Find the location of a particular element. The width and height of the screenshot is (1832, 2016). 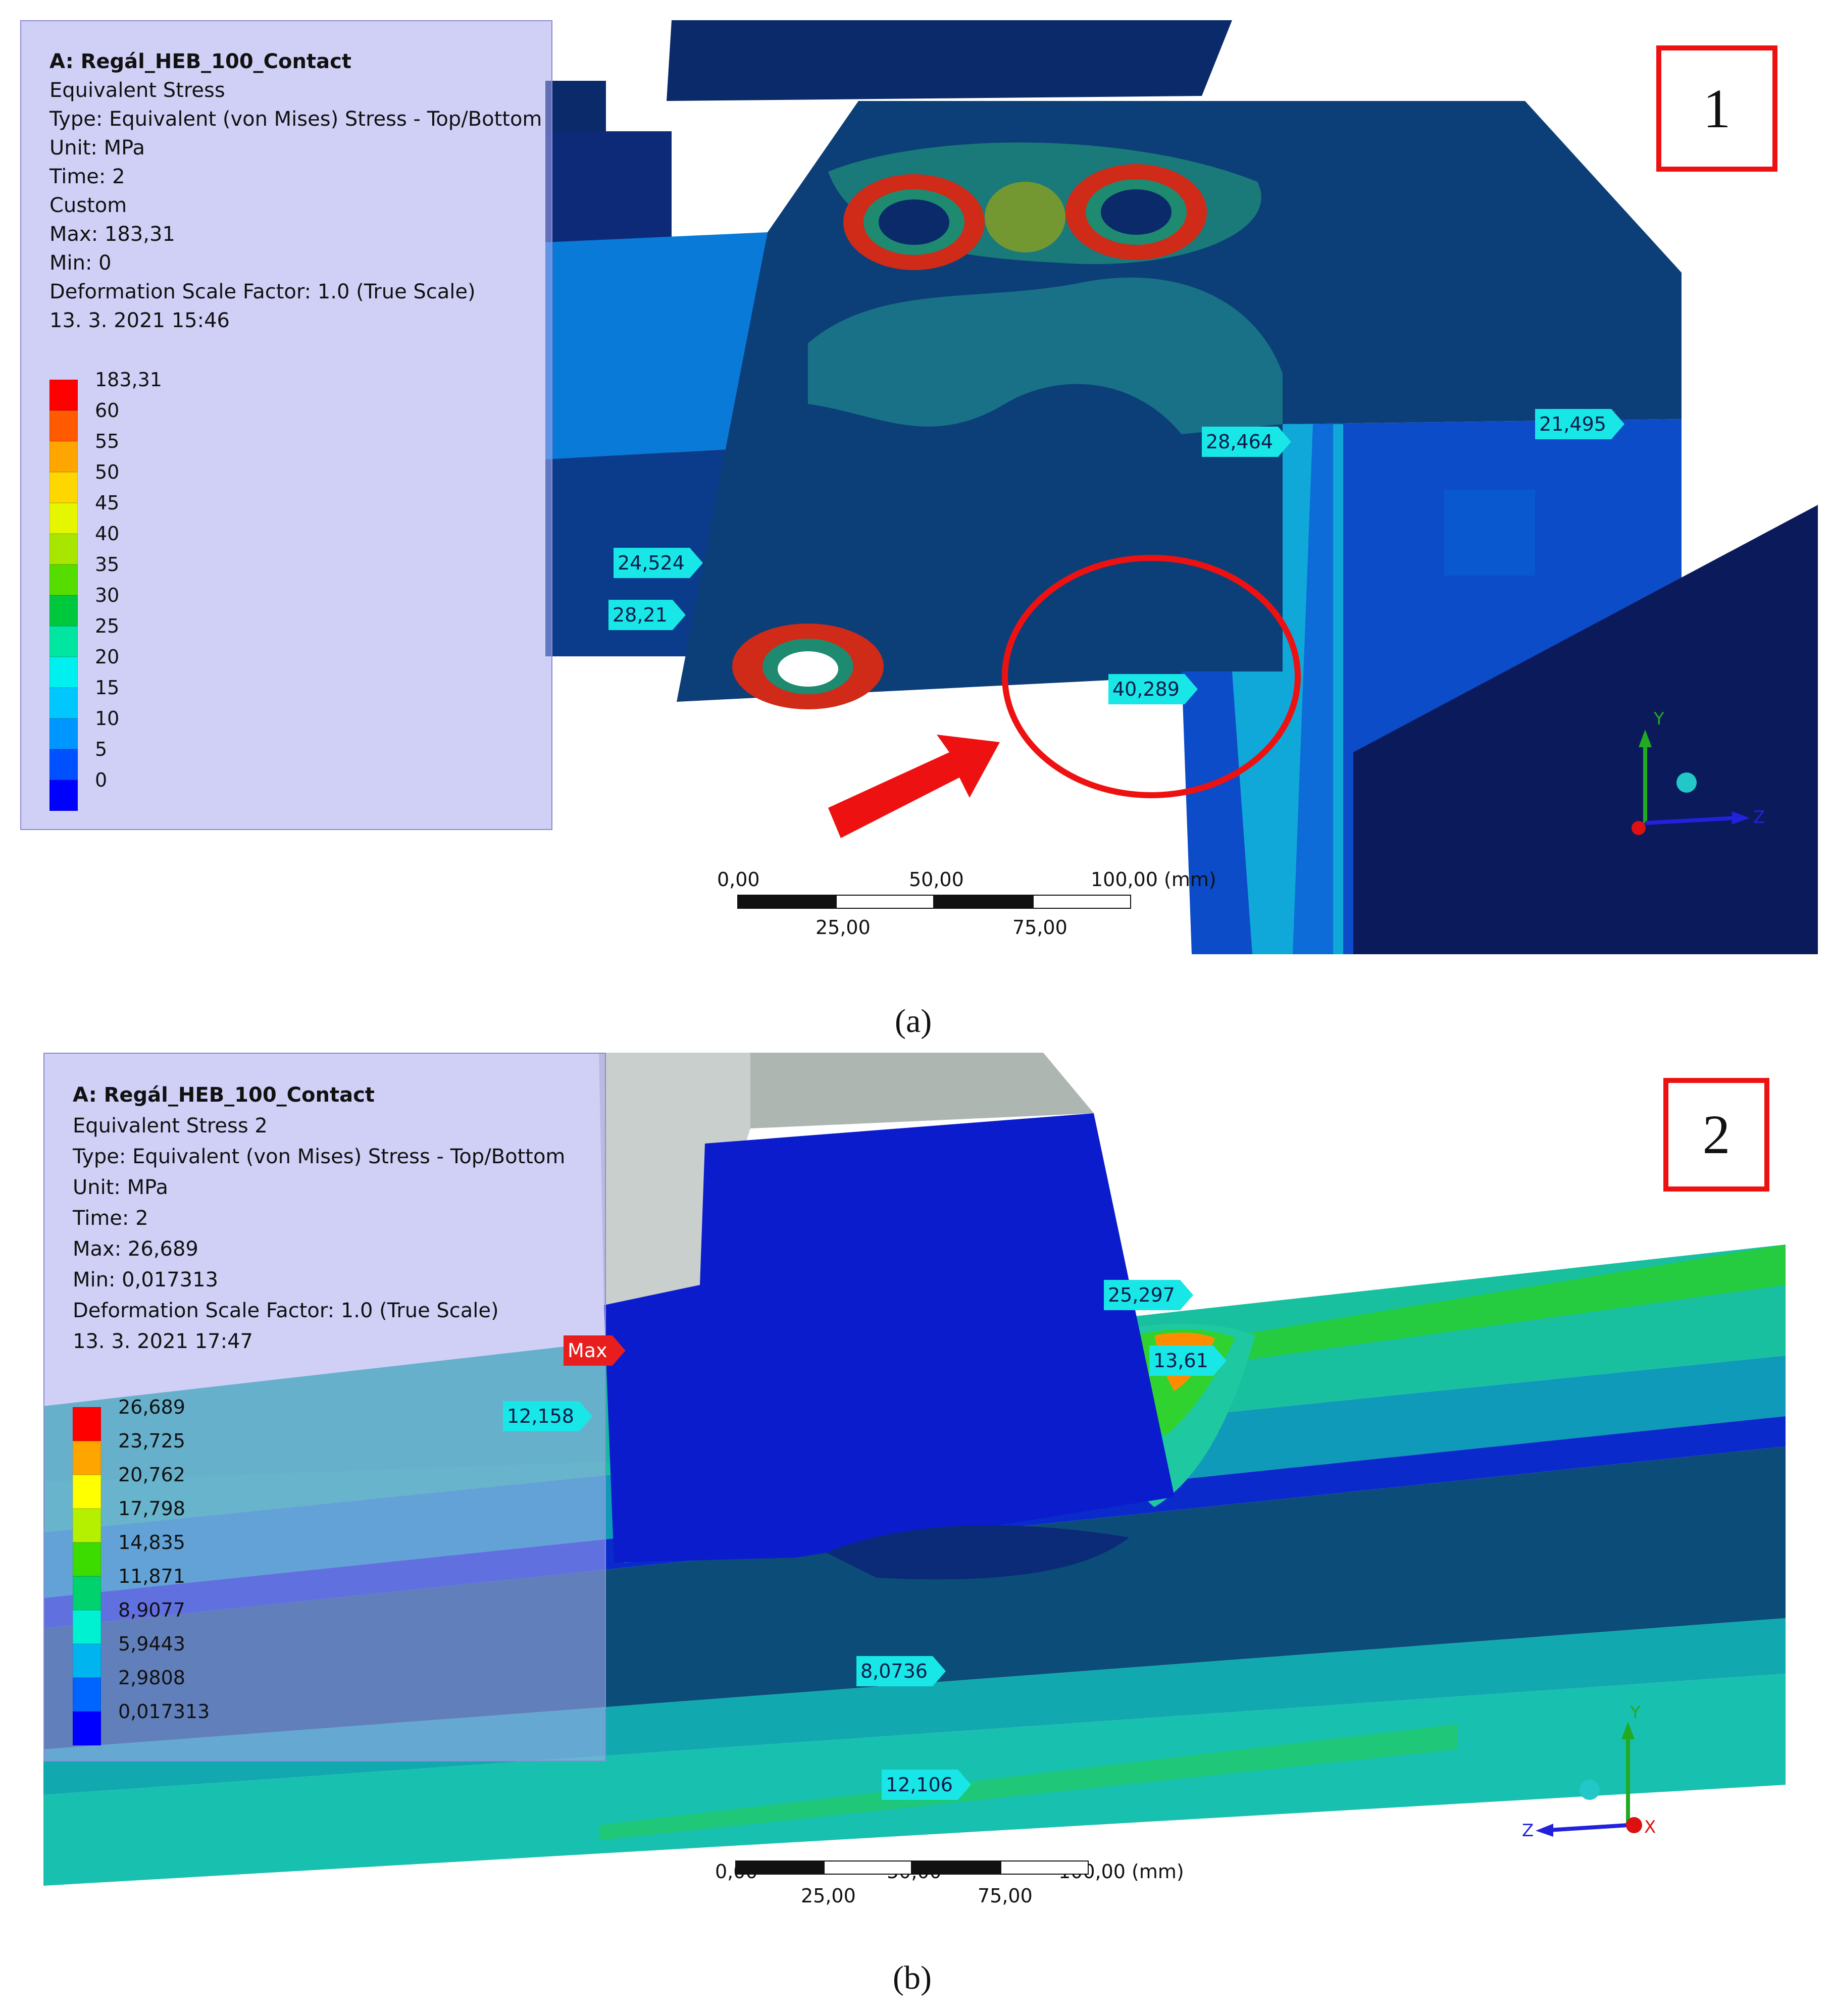

scale-bar-segments: 25,00 75,00 is located at coordinates (902, 1898).